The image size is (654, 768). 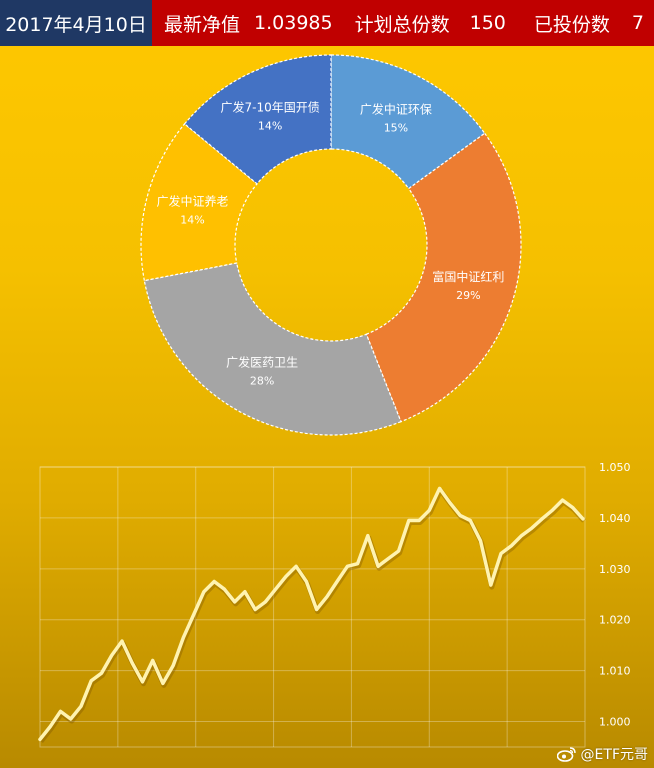 I want to click on donut-slice-label-4: 广发7-10年国开债, so click(x=269, y=107).